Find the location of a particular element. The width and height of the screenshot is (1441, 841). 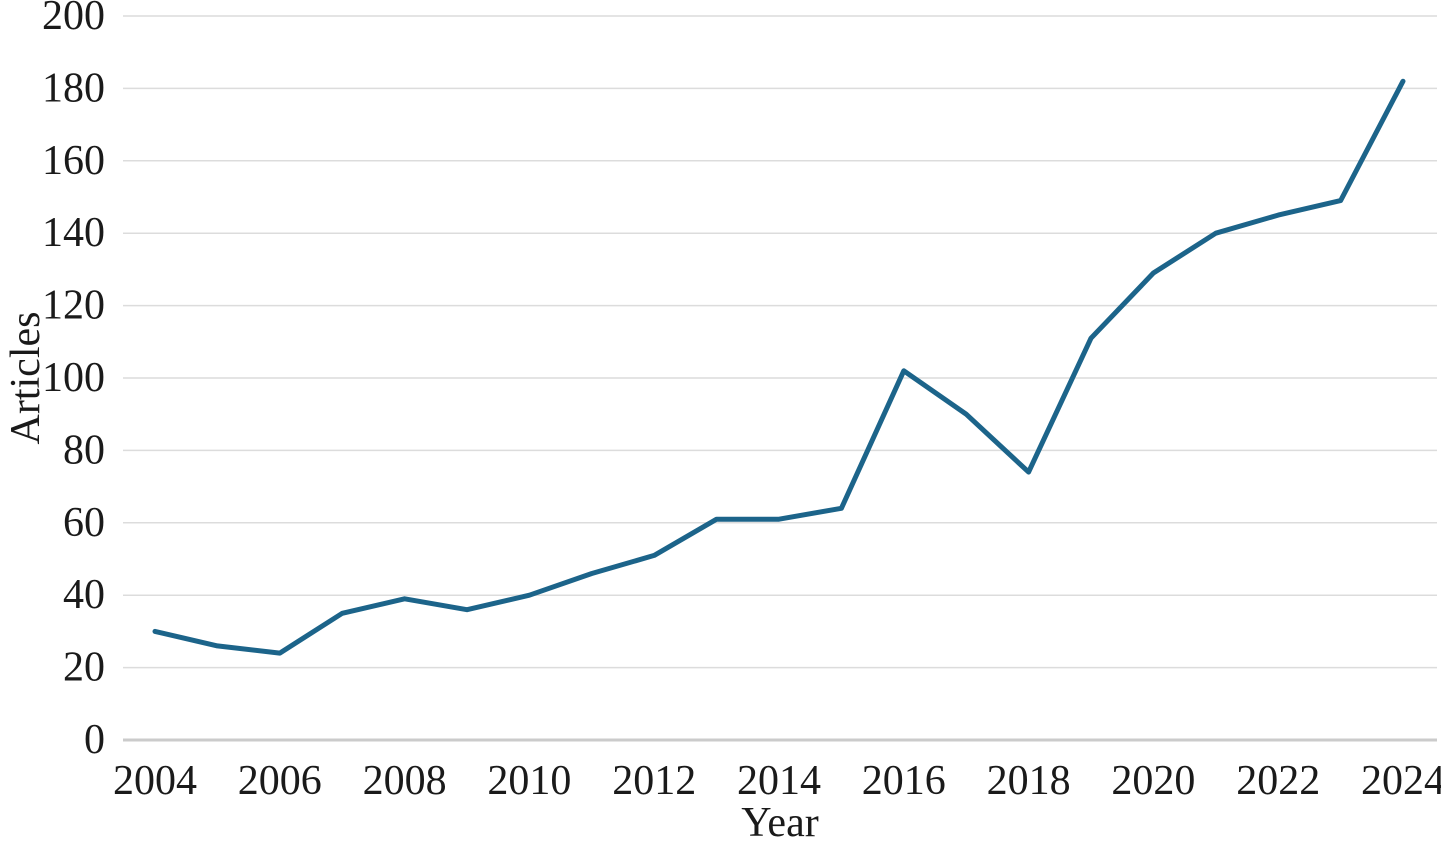

y-tick-label: 20 is located at coordinates (84, 668).